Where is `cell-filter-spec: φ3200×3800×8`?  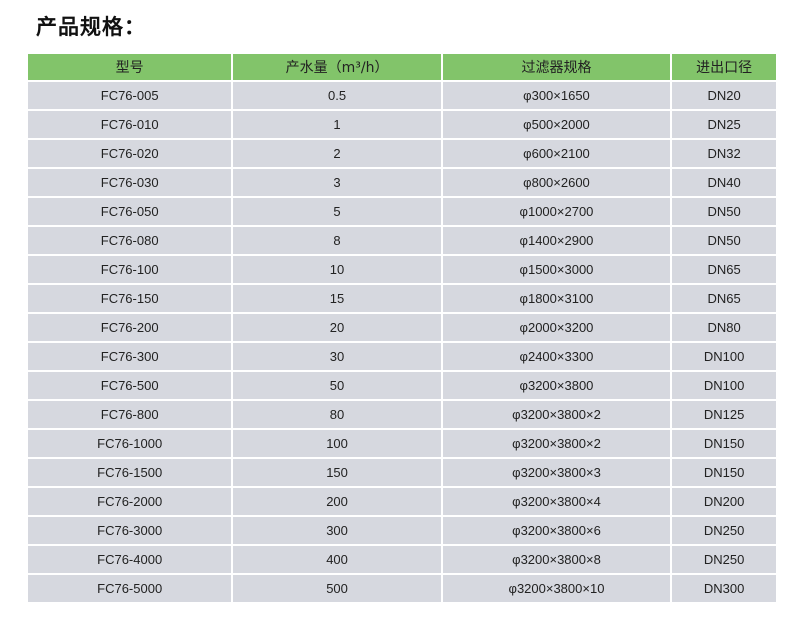
cell-filter-spec: φ3200×3800×8 is located at coordinates (556, 559).